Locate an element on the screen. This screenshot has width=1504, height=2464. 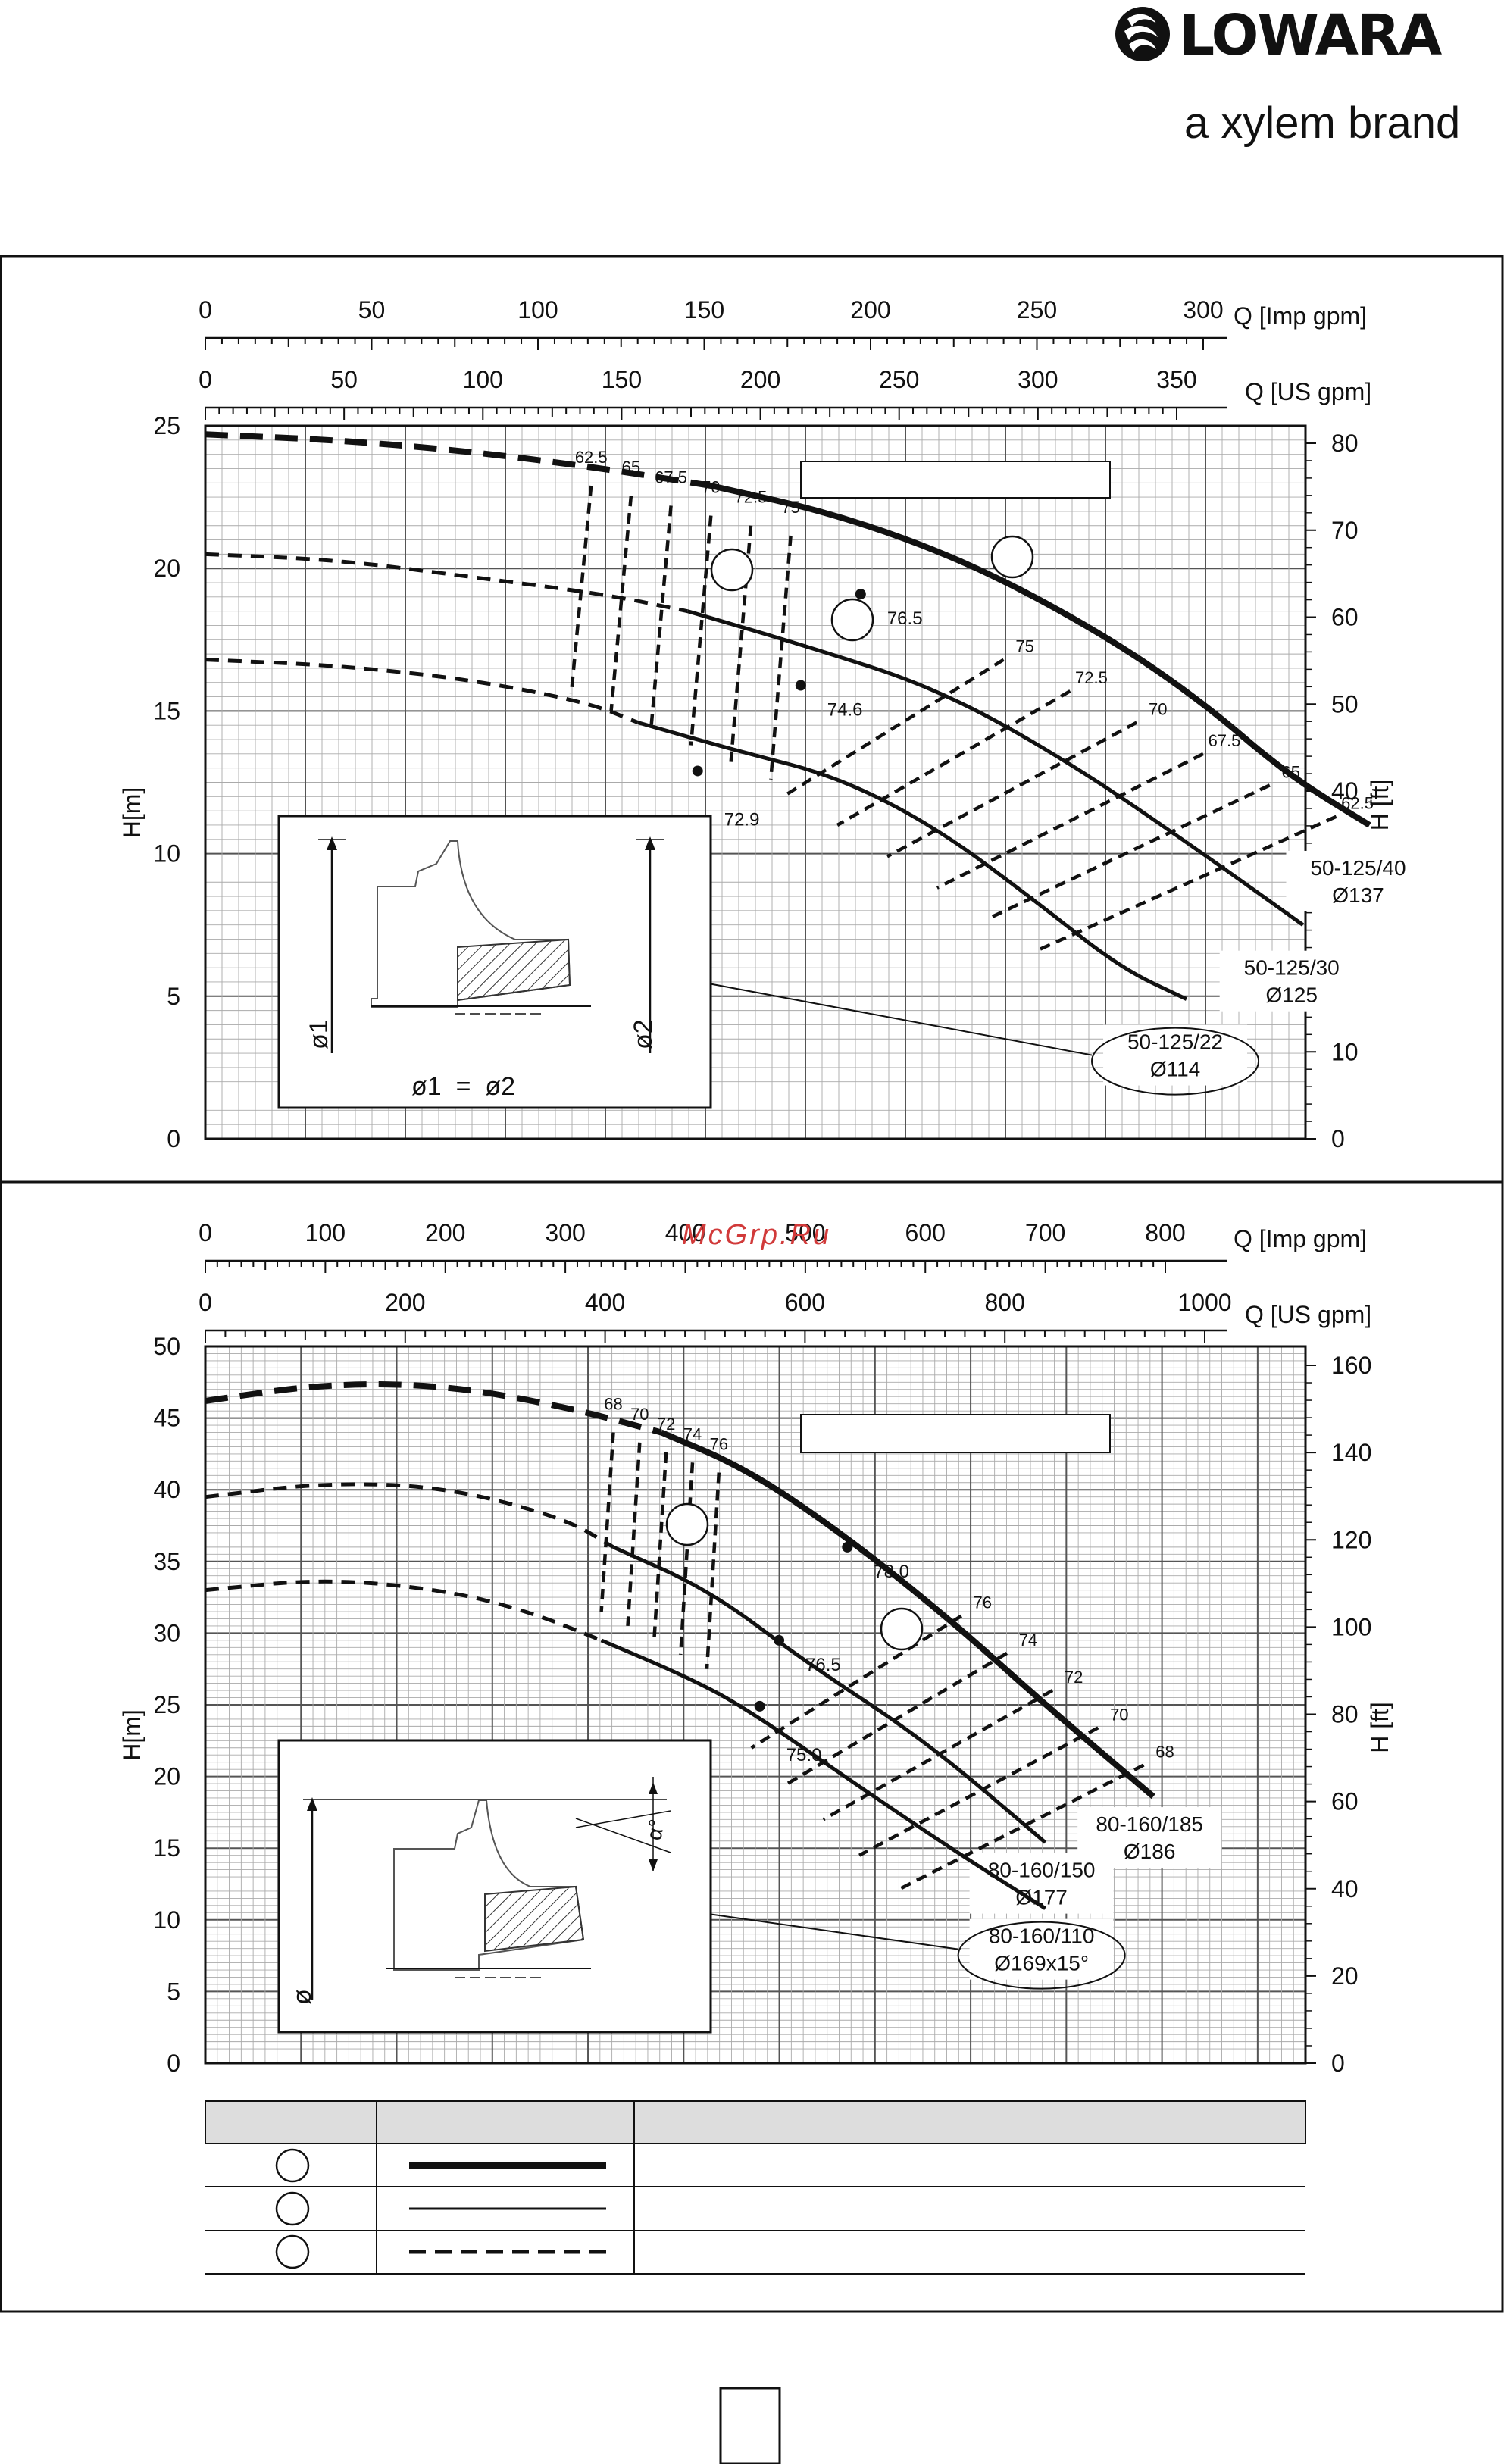
efficiency-label-left: 62.5 is located at coordinates (591, 457).